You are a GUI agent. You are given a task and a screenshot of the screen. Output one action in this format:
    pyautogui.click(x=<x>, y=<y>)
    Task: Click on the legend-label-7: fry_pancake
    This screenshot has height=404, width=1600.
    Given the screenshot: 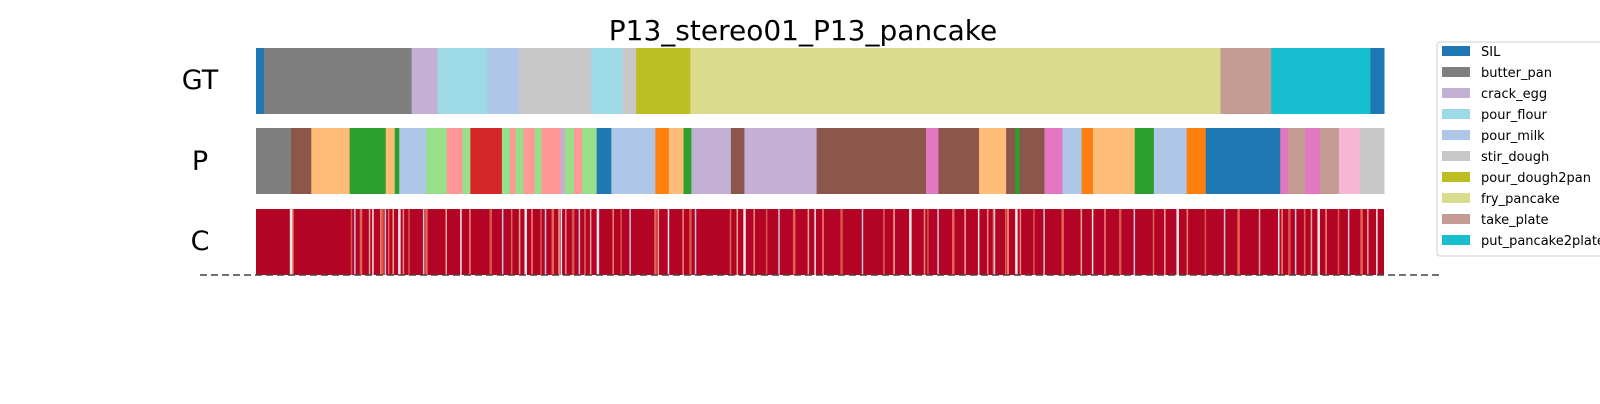 What is the action you would take?
    pyautogui.click(x=1520, y=199)
    